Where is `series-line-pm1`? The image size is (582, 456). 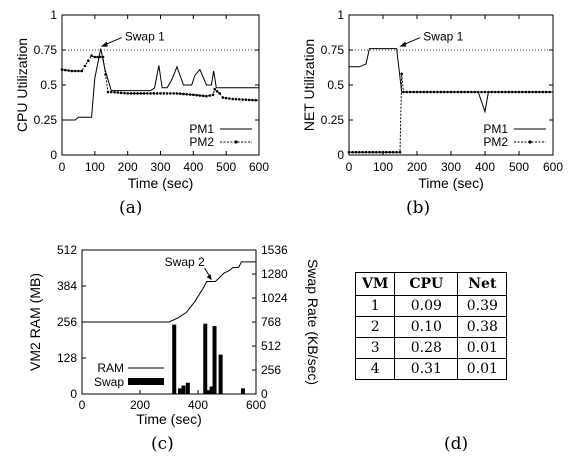 series-line-pm1 is located at coordinates (160, 84).